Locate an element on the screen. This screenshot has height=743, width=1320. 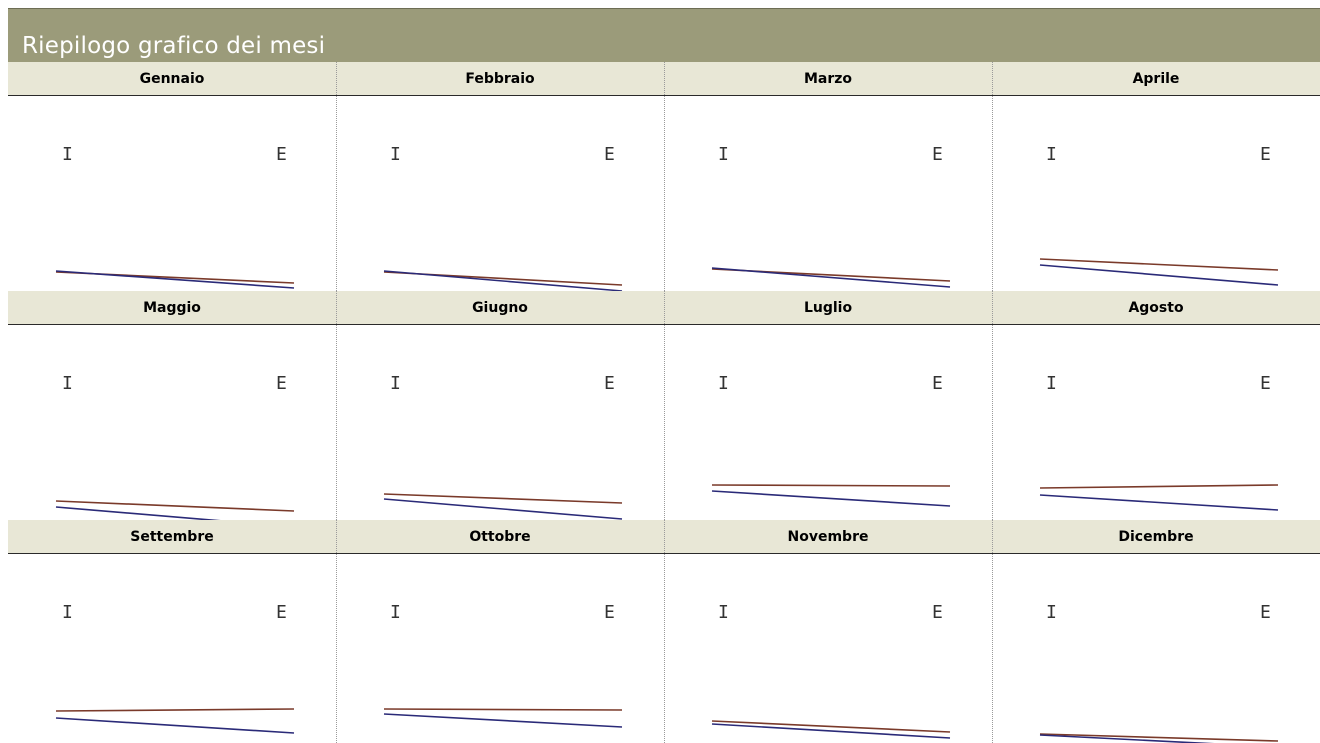
month-header-row: Gennaio Febbraio Marzo Aprile is located at coordinates (664, 79).